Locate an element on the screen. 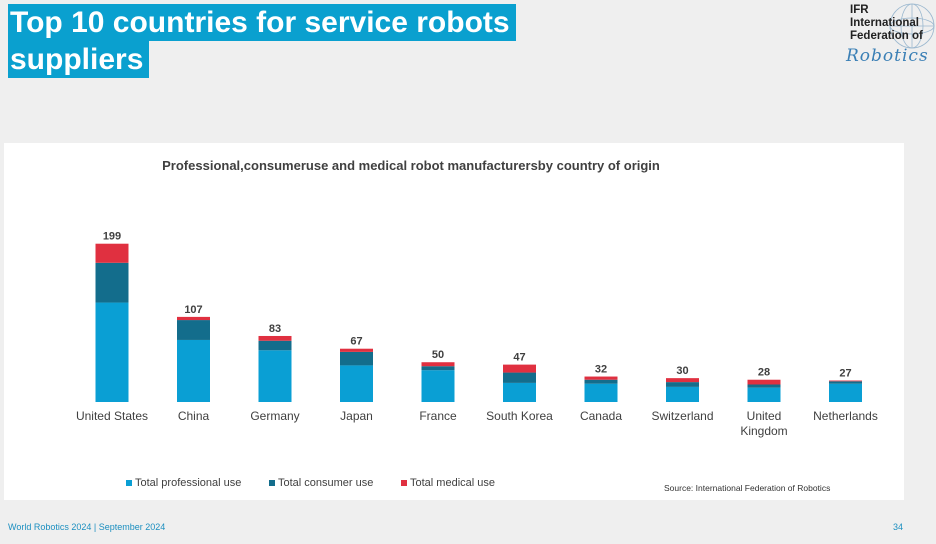 The width and height of the screenshot is (936, 544). x-tick-label-canada: Canada is located at coordinates (601, 416).